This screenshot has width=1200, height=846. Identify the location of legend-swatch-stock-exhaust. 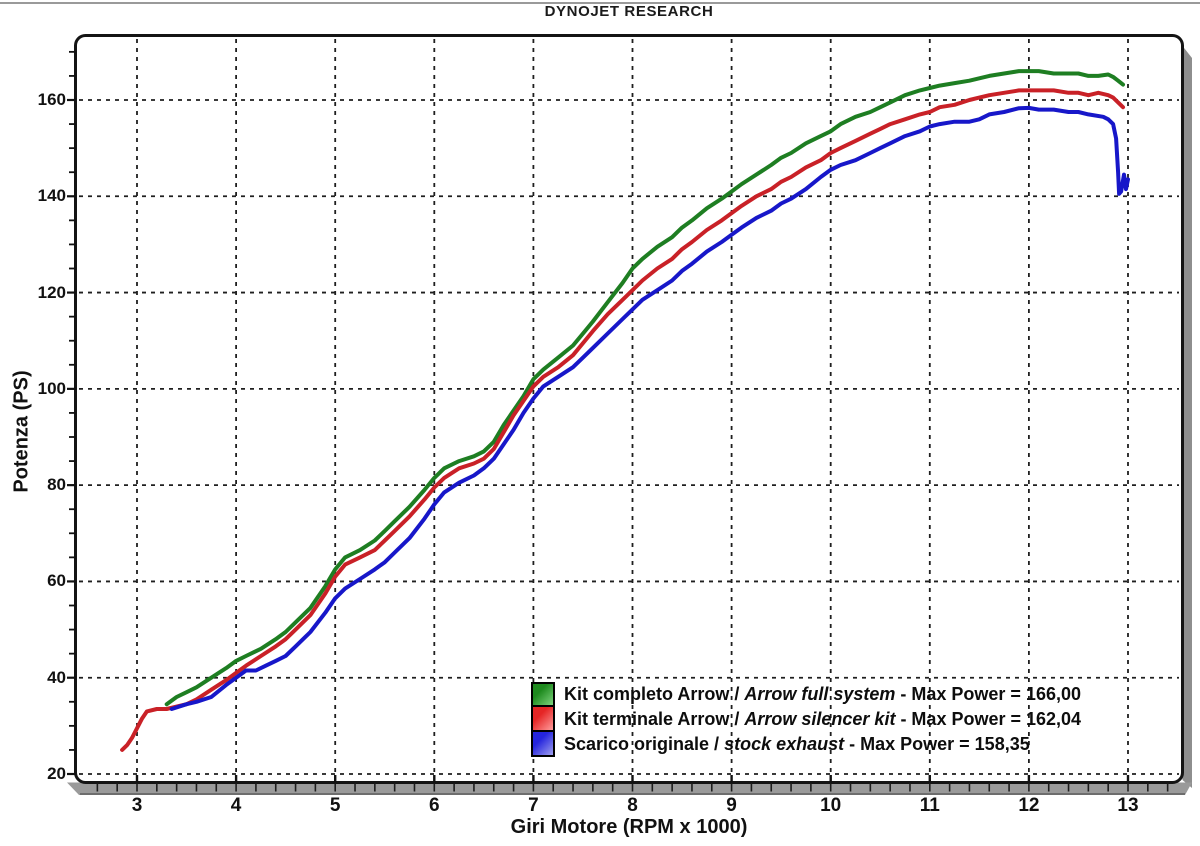
(543, 743).